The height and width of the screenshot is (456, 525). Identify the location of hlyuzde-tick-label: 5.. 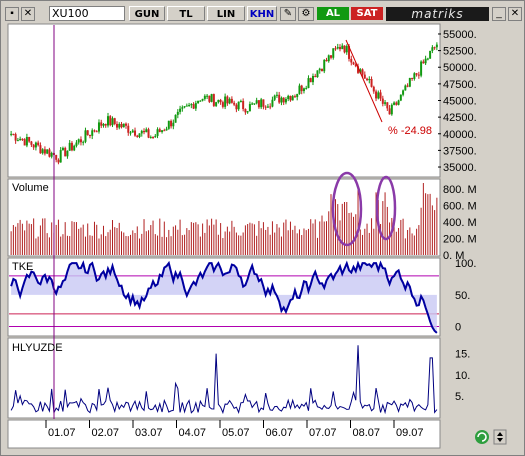
(459, 397).